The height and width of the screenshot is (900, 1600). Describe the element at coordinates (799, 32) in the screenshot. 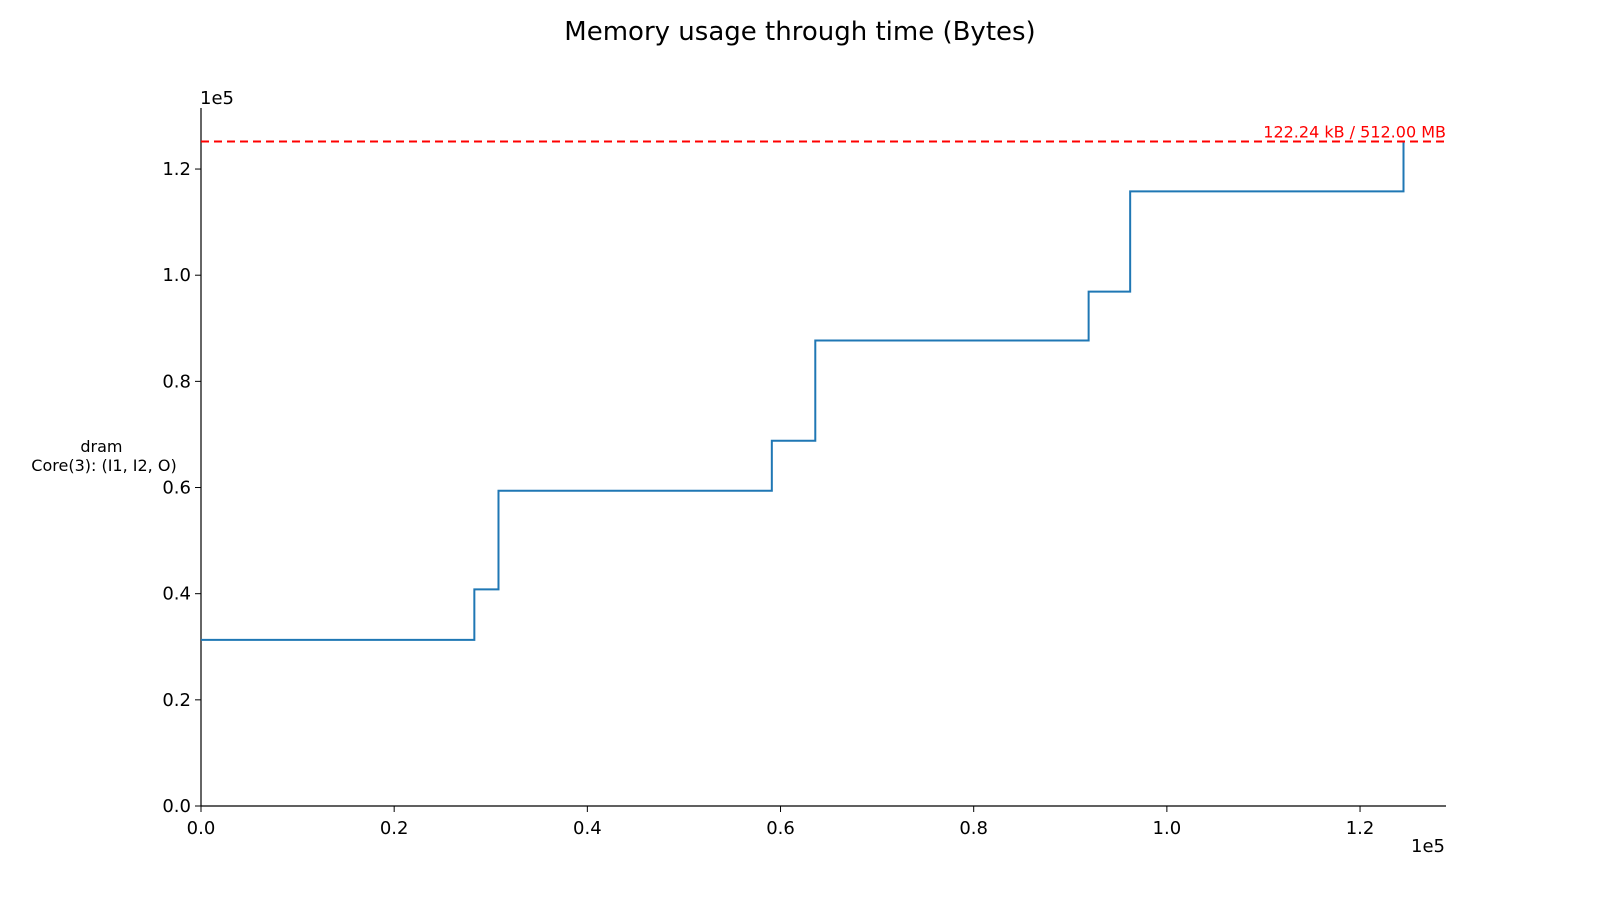

I see `chart-title: Memory usage through time (Bytes)` at that location.